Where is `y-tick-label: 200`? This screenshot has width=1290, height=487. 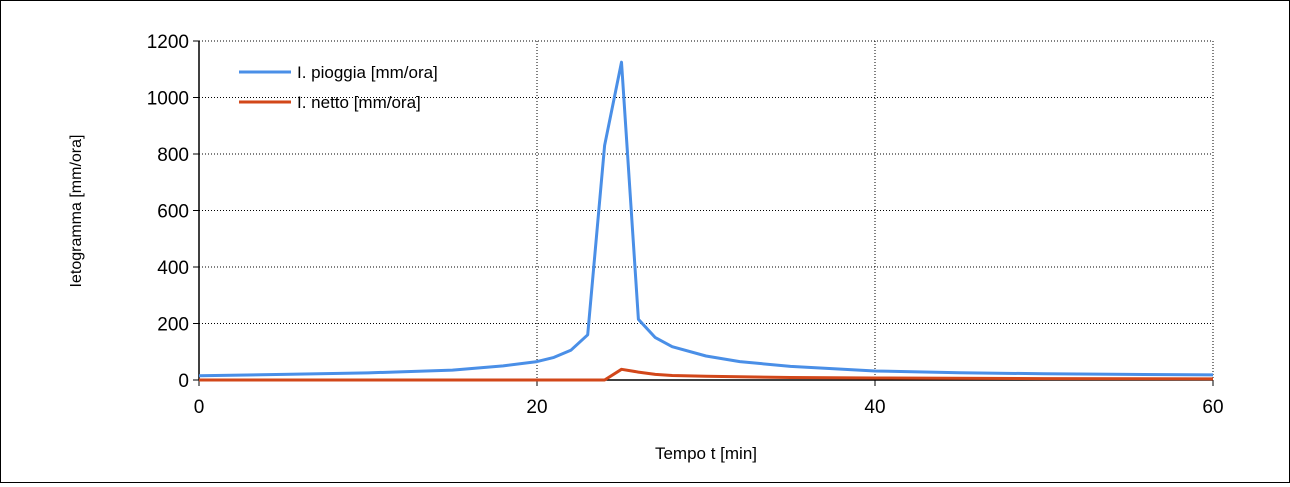 y-tick-label: 200 is located at coordinates (173, 325).